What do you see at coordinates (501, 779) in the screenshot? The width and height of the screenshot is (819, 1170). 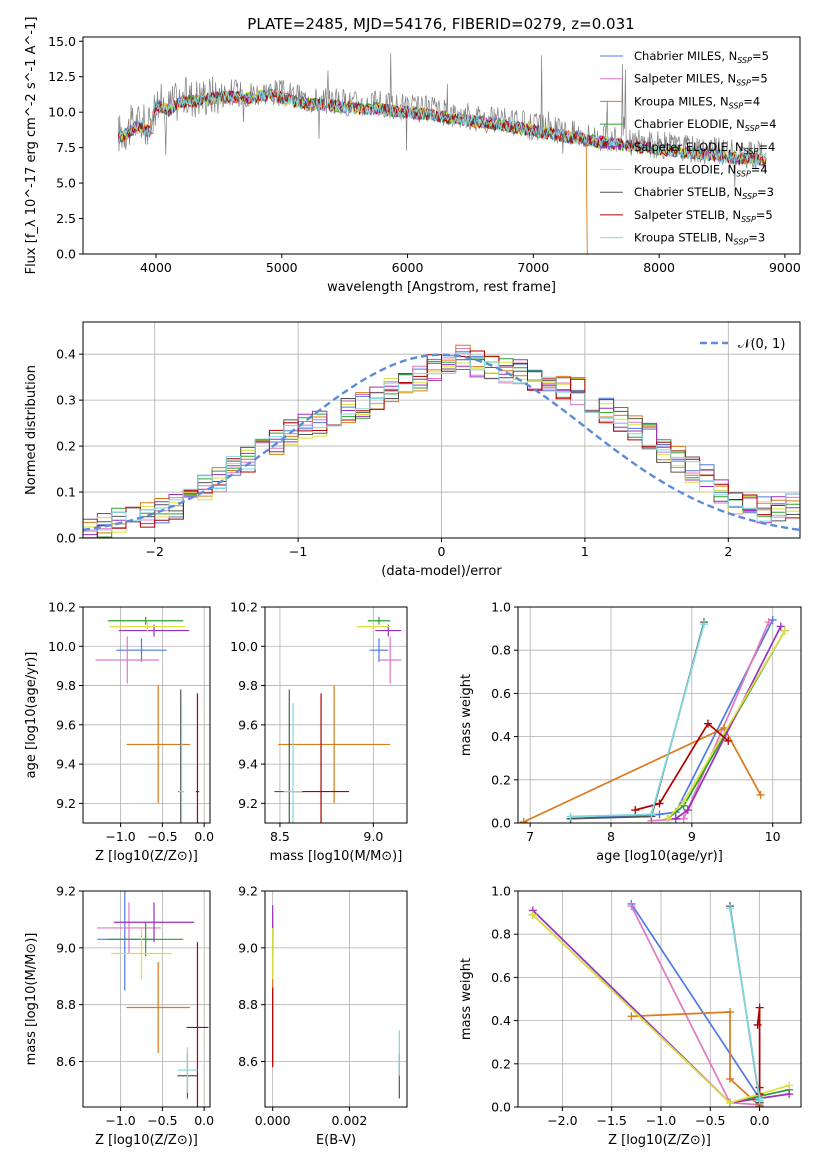 I see `y-tick-label: 0.2` at bounding box center [501, 779].